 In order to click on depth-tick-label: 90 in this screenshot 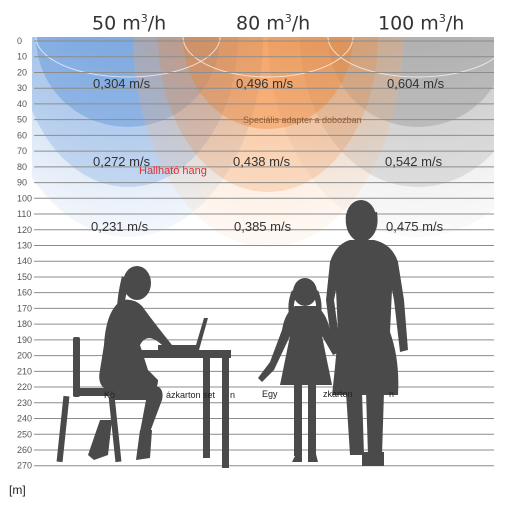, I will do `click(22, 183)`.